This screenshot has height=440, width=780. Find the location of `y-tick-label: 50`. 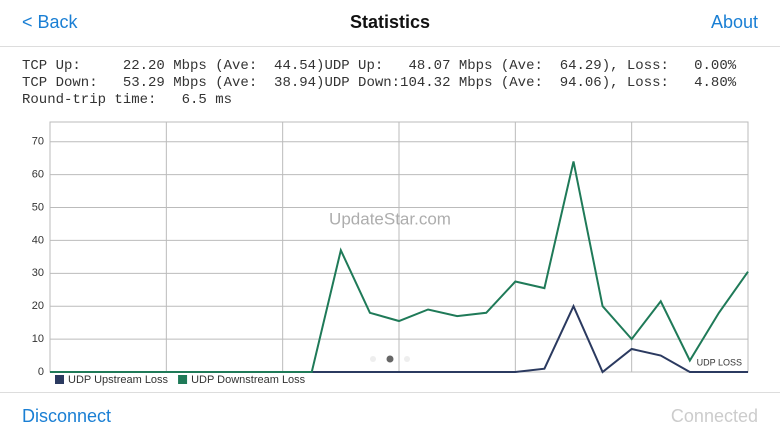

y-tick-label: 50 is located at coordinates (38, 207).